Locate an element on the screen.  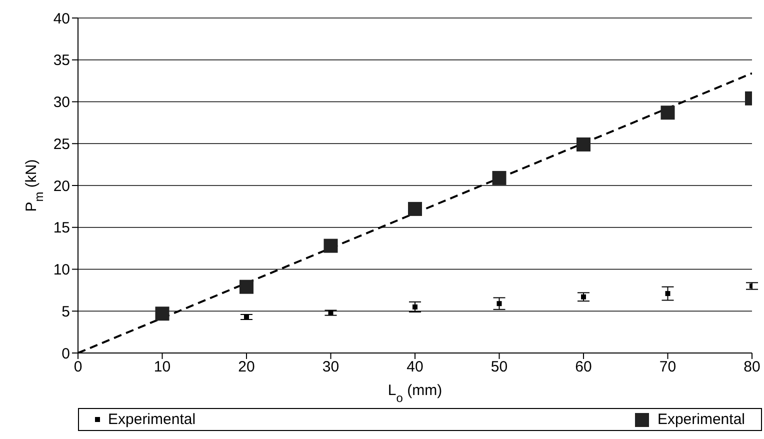
y-tick-label: 20 is located at coordinates (61, 186).